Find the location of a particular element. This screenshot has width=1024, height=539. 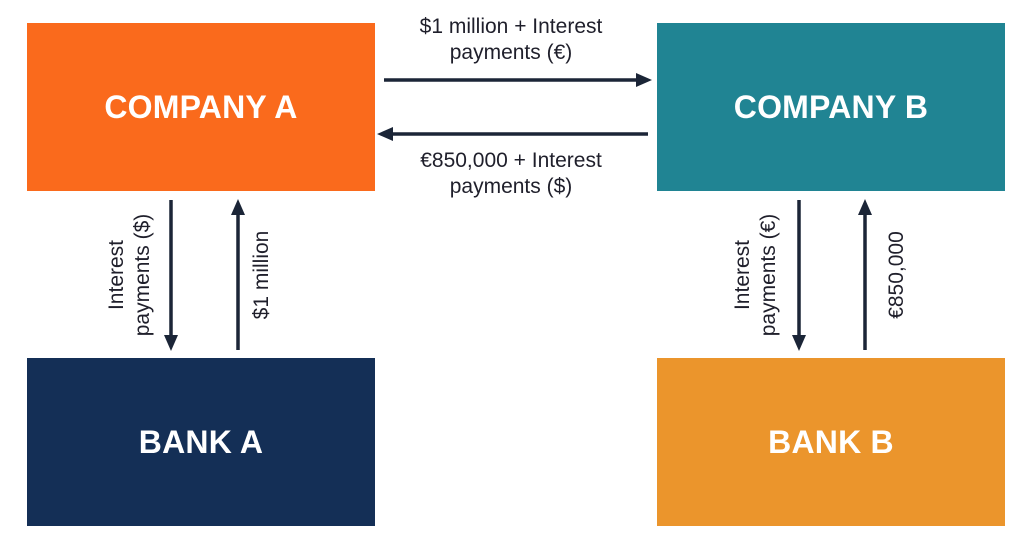

flow-label-line: €850,000 + Interest is located at coordinates (511, 160).